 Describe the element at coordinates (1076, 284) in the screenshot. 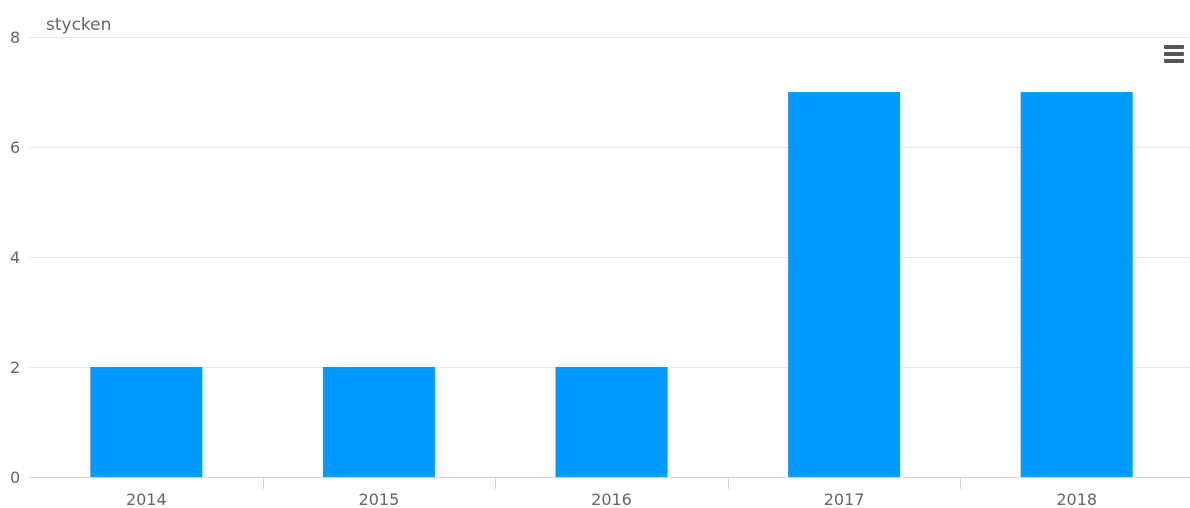

I see `bar-2018` at that location.